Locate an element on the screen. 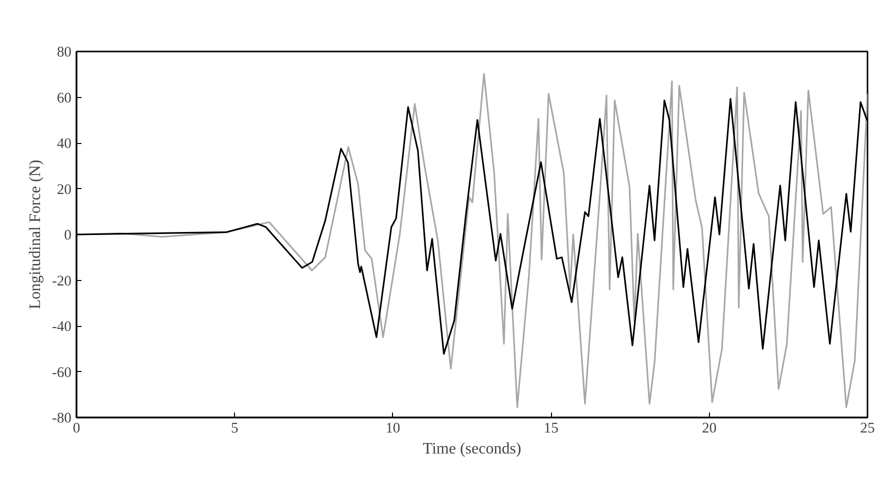  x-axis-title: Time (seconds) is located at coordinates (472, 449).